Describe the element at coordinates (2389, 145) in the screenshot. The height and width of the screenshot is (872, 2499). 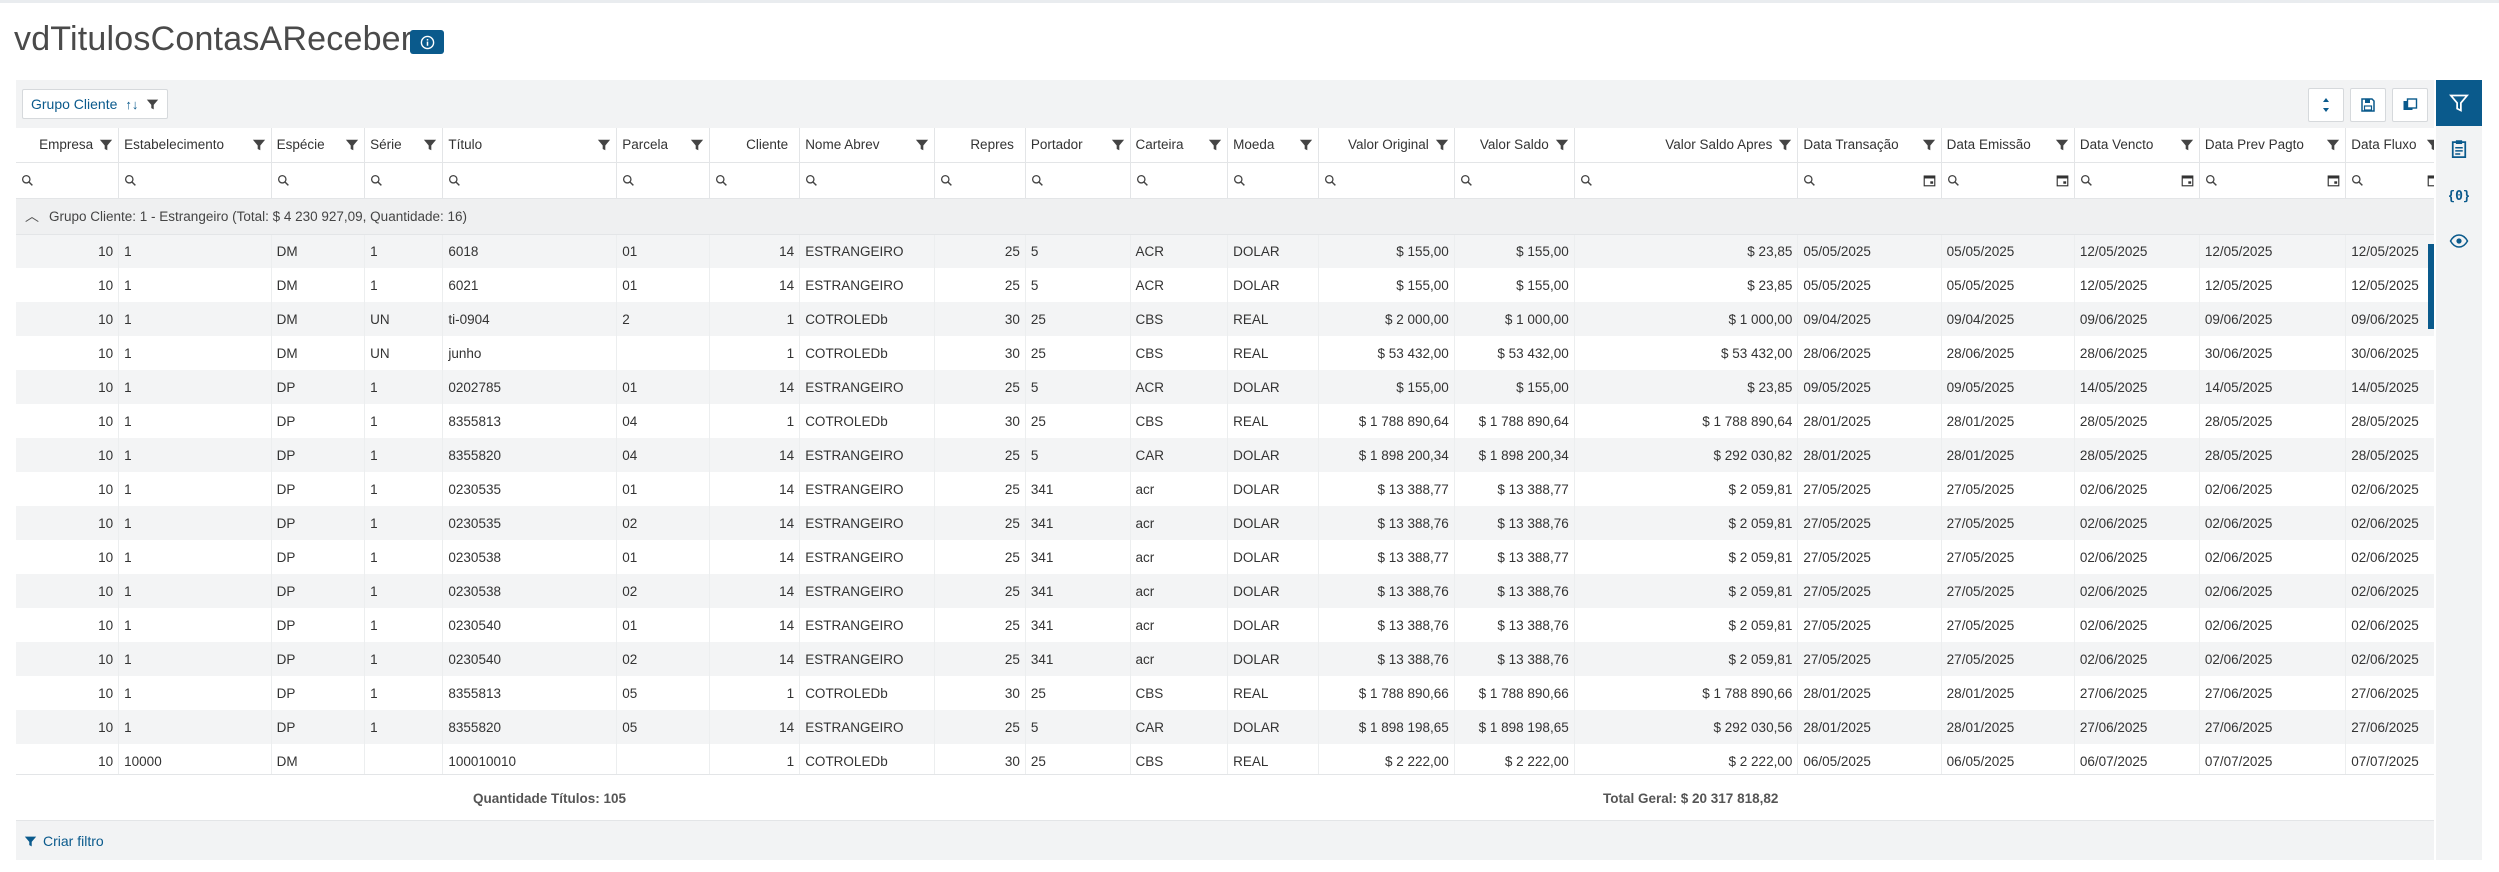
I see `column-header: Data Fluxo` at that location.